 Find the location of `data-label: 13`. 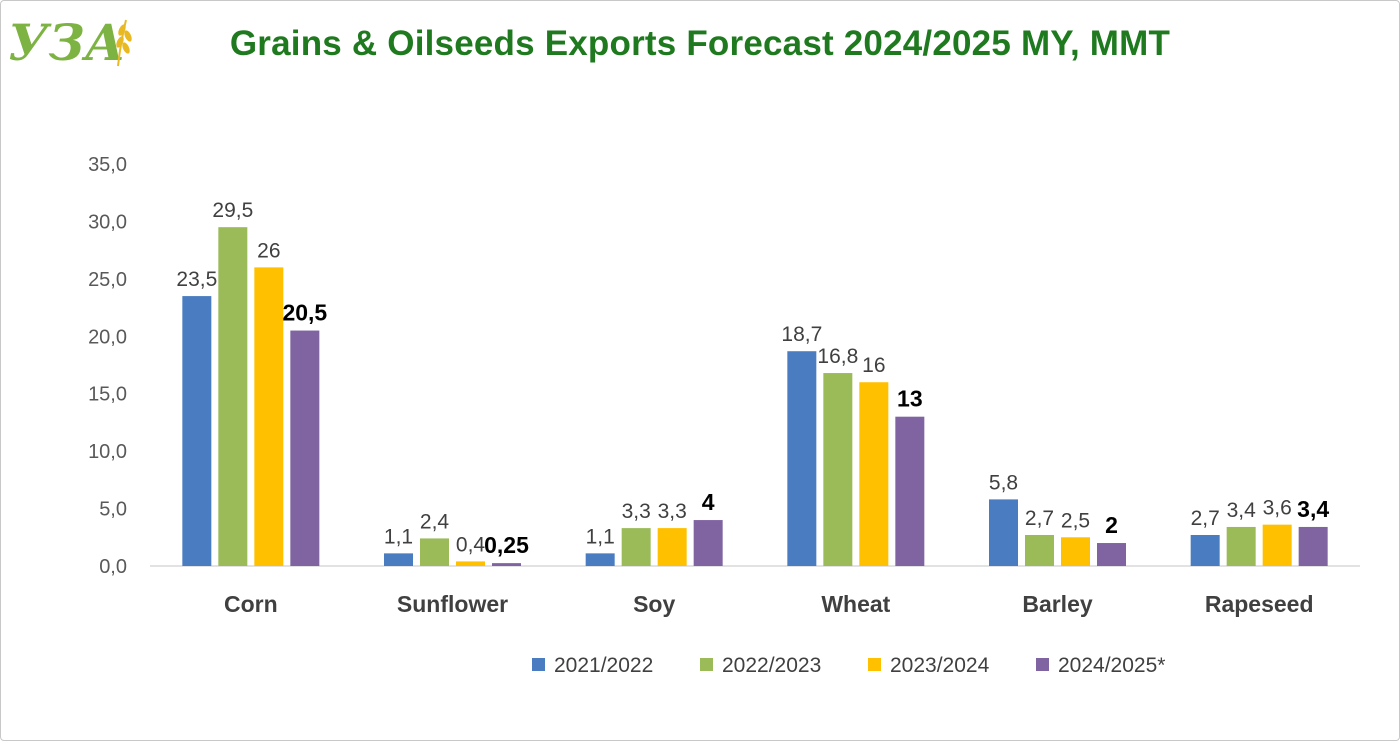

data-label: 13 is located at coordinates (910, 399).